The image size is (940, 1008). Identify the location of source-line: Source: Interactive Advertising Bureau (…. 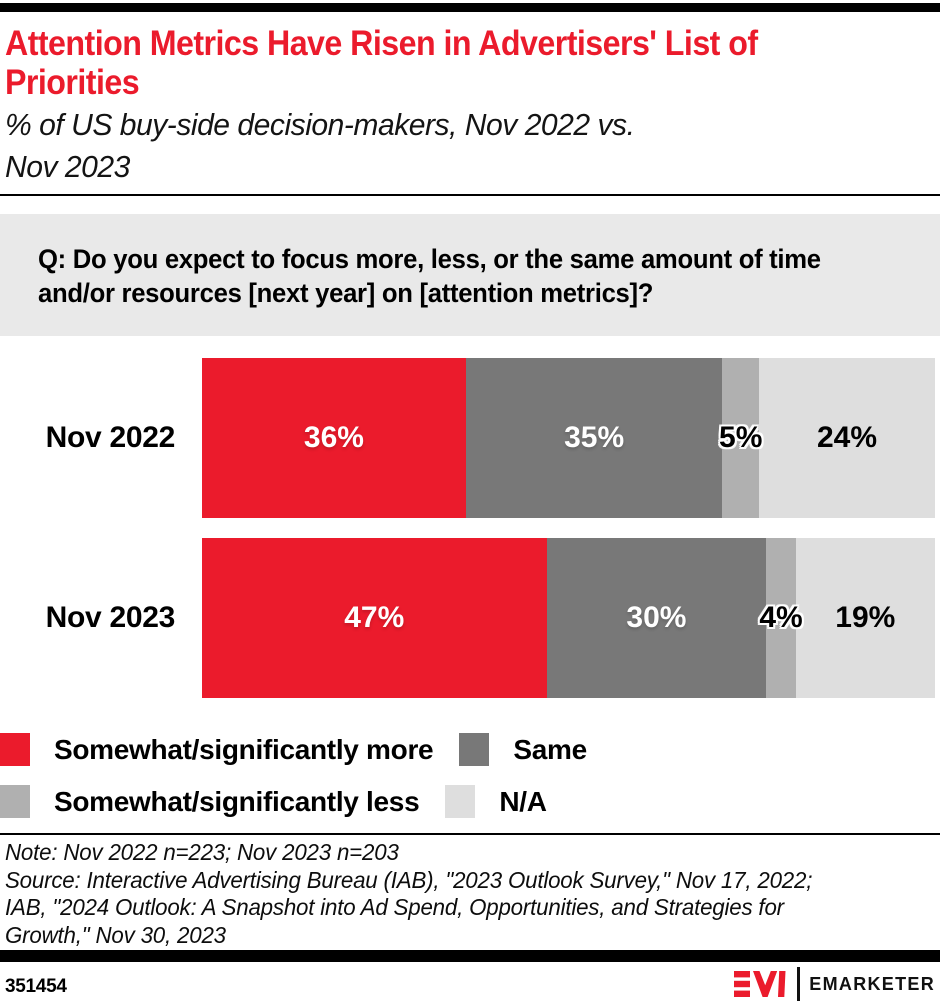
(409, 879).